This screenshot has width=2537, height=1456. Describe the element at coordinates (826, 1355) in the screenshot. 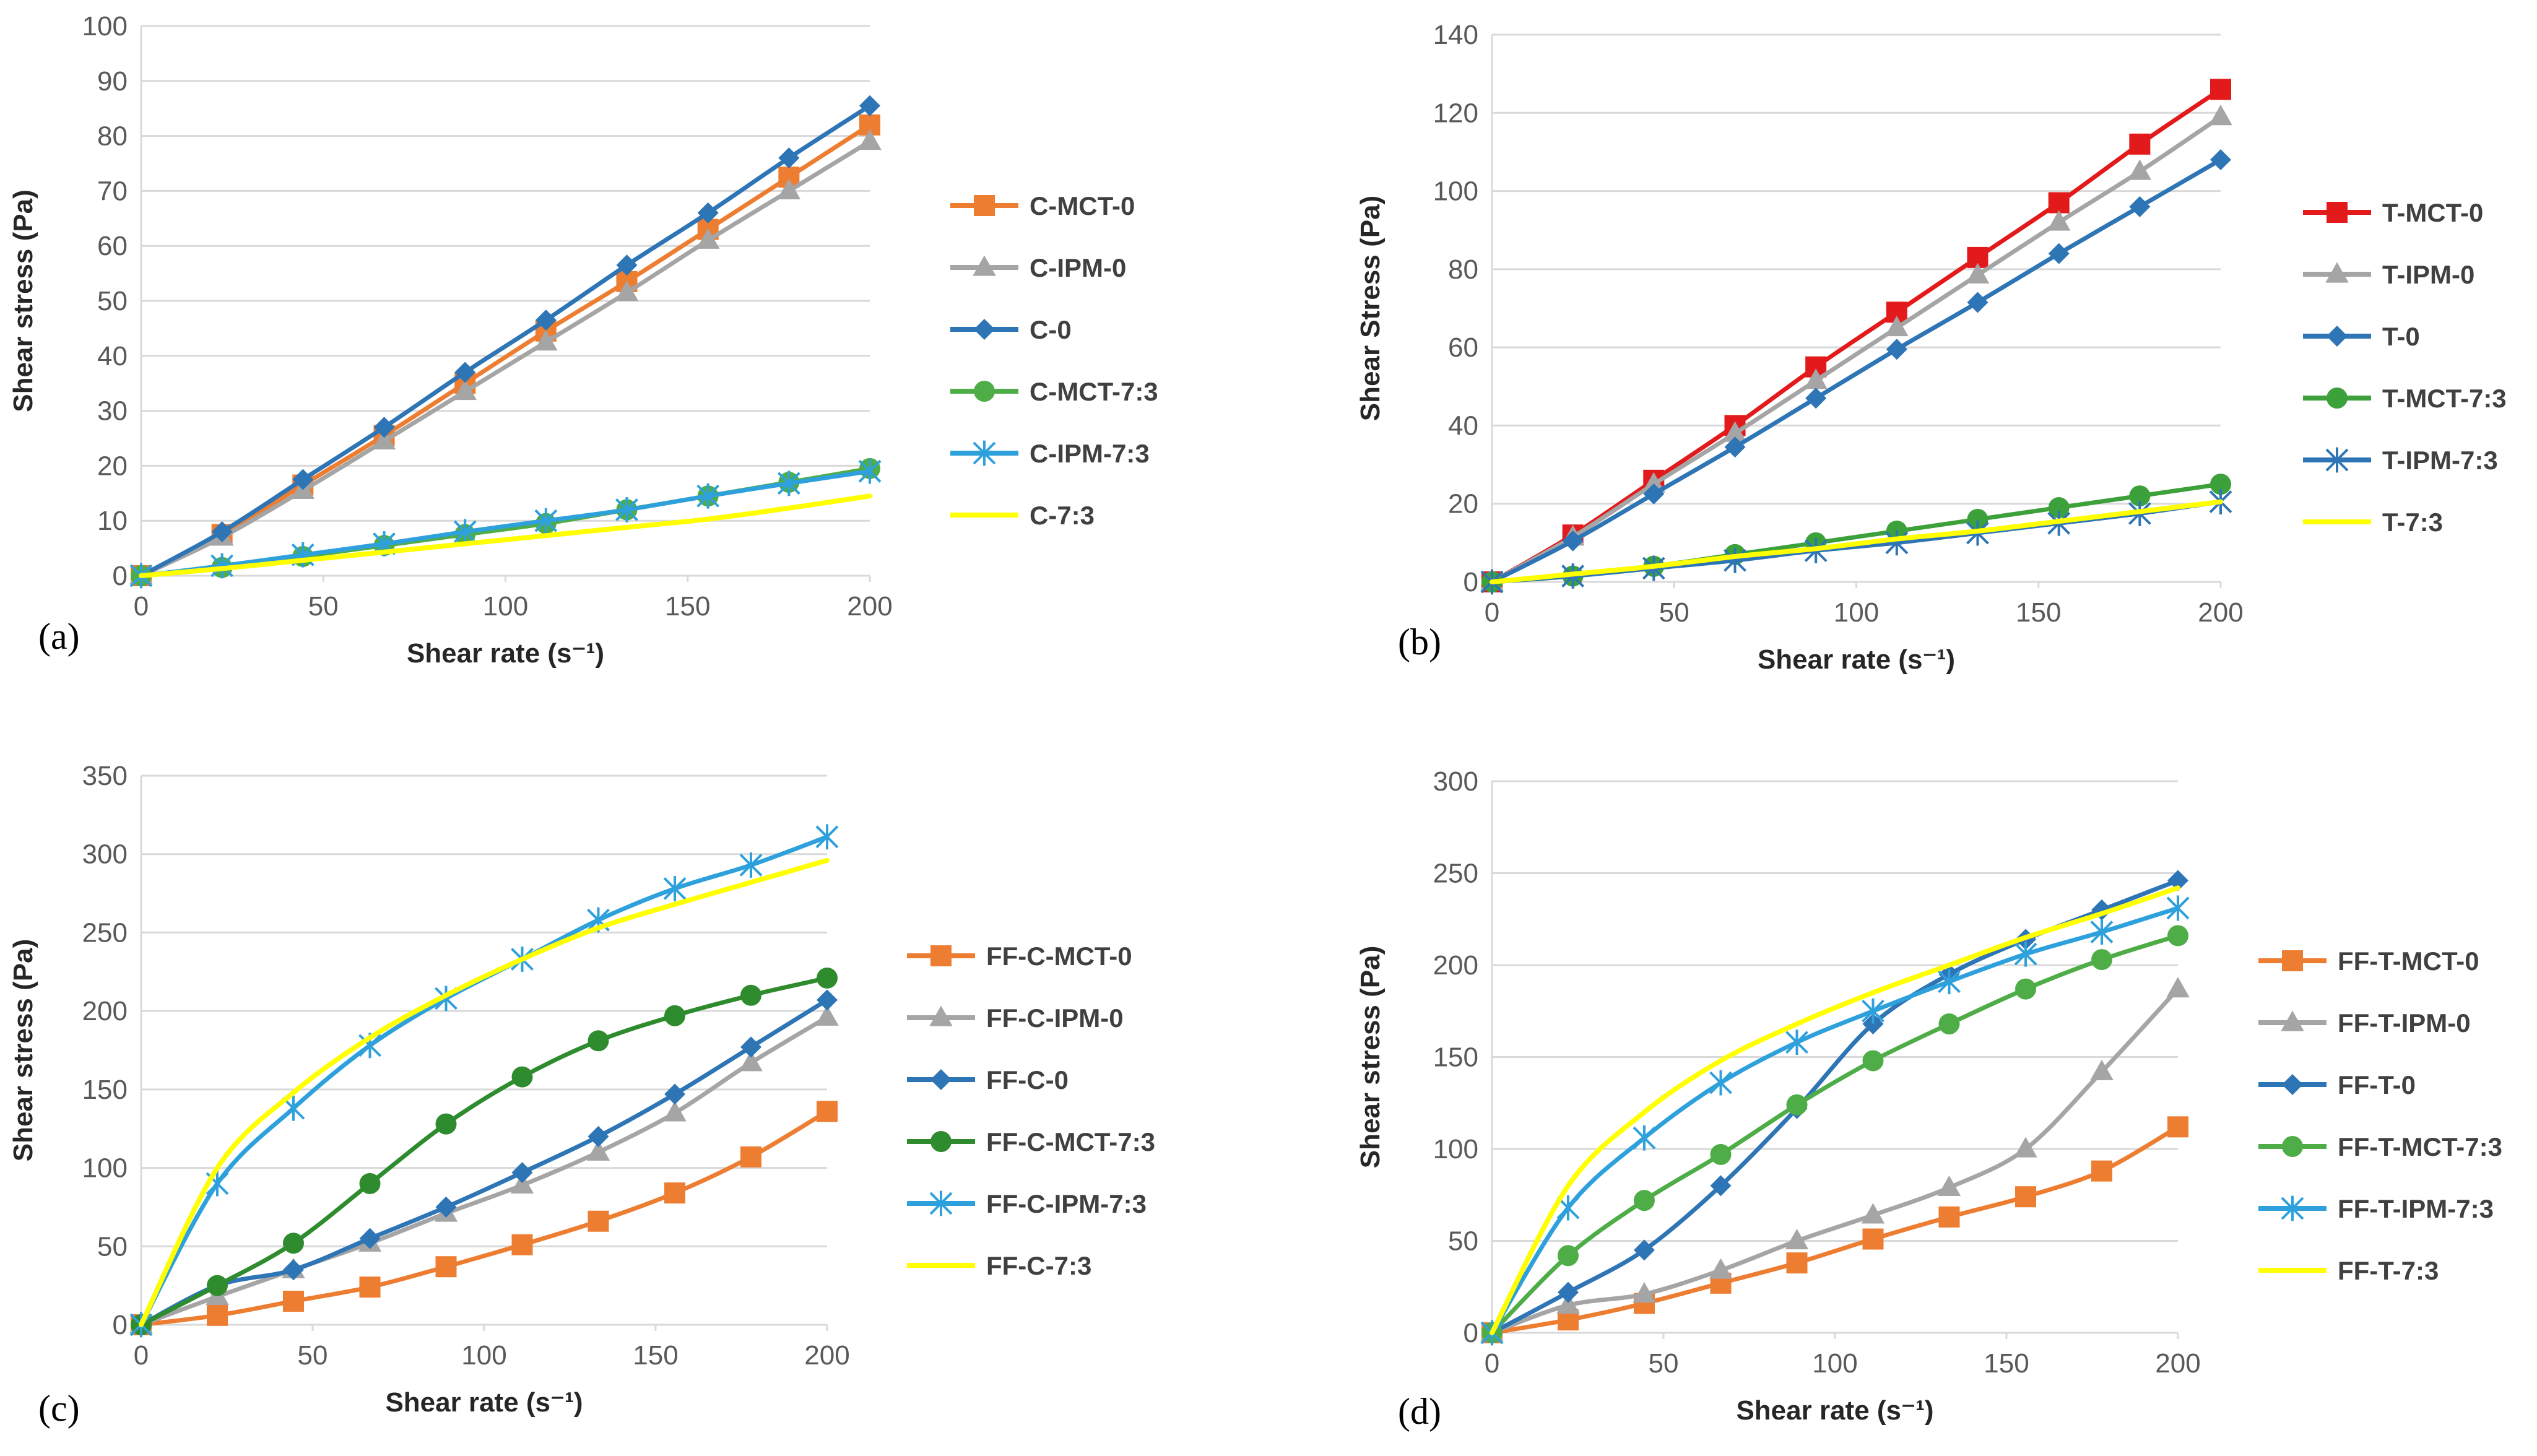

I see `x-tick-label: 200` at that location.